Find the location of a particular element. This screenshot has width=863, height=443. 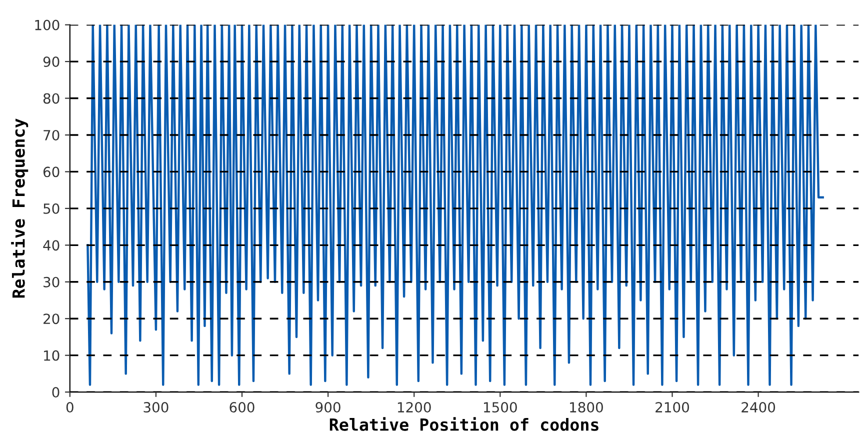

x-tick-label: 1500 is located at coordinates (500, 407).